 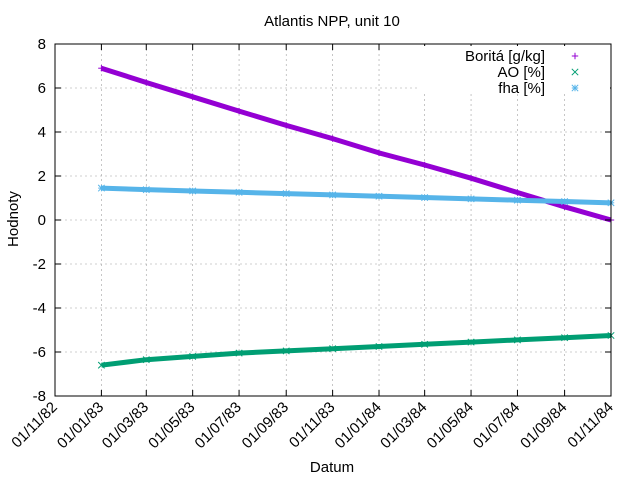 I want to click on legend-label: fha [%], so click(x=521, y=88).